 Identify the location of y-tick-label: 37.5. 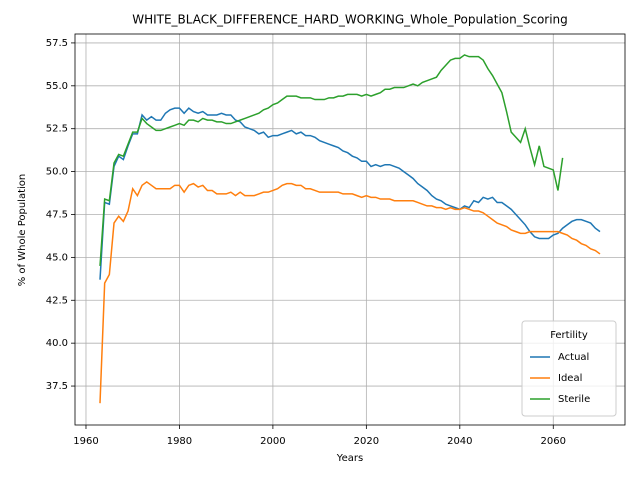
(57, 386).